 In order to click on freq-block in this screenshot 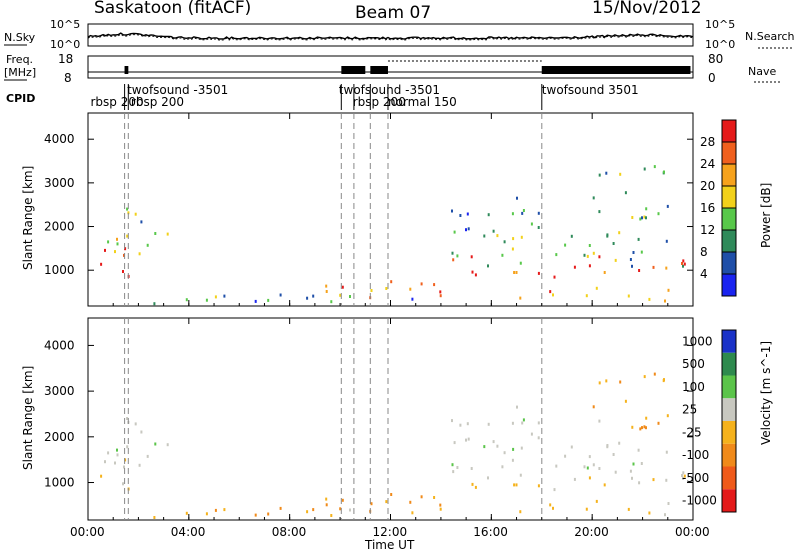, I will do `click(616, 70)`.